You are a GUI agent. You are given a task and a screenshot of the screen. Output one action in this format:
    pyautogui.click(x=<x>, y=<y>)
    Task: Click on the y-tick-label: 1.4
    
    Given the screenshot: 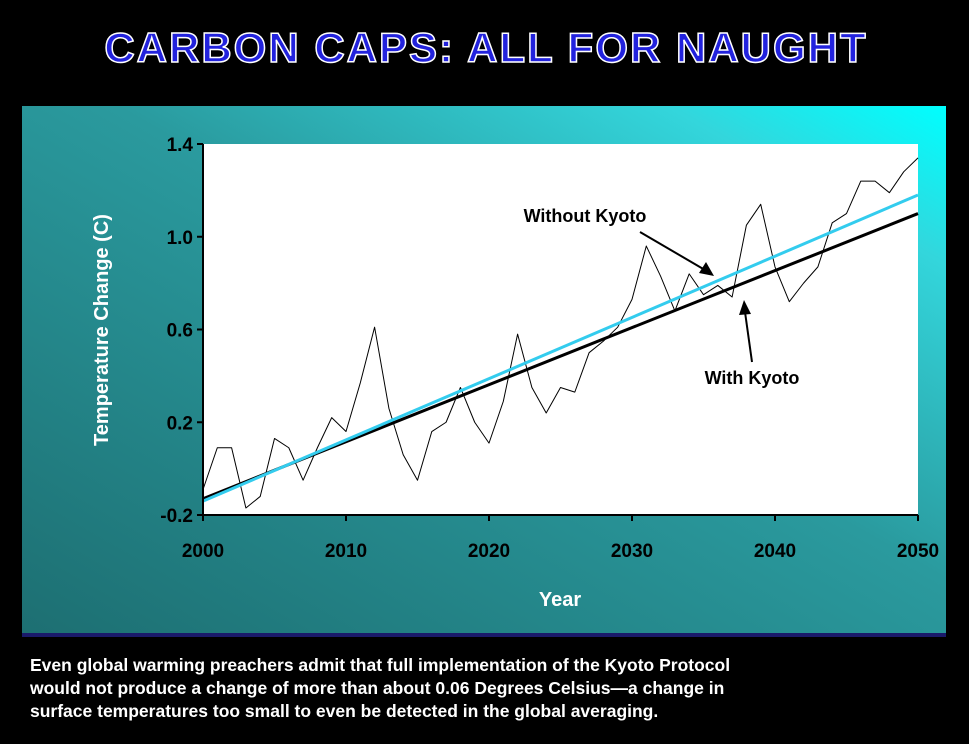 What is the action you would take?
    pyautogui.click(x=180, y=145)
    